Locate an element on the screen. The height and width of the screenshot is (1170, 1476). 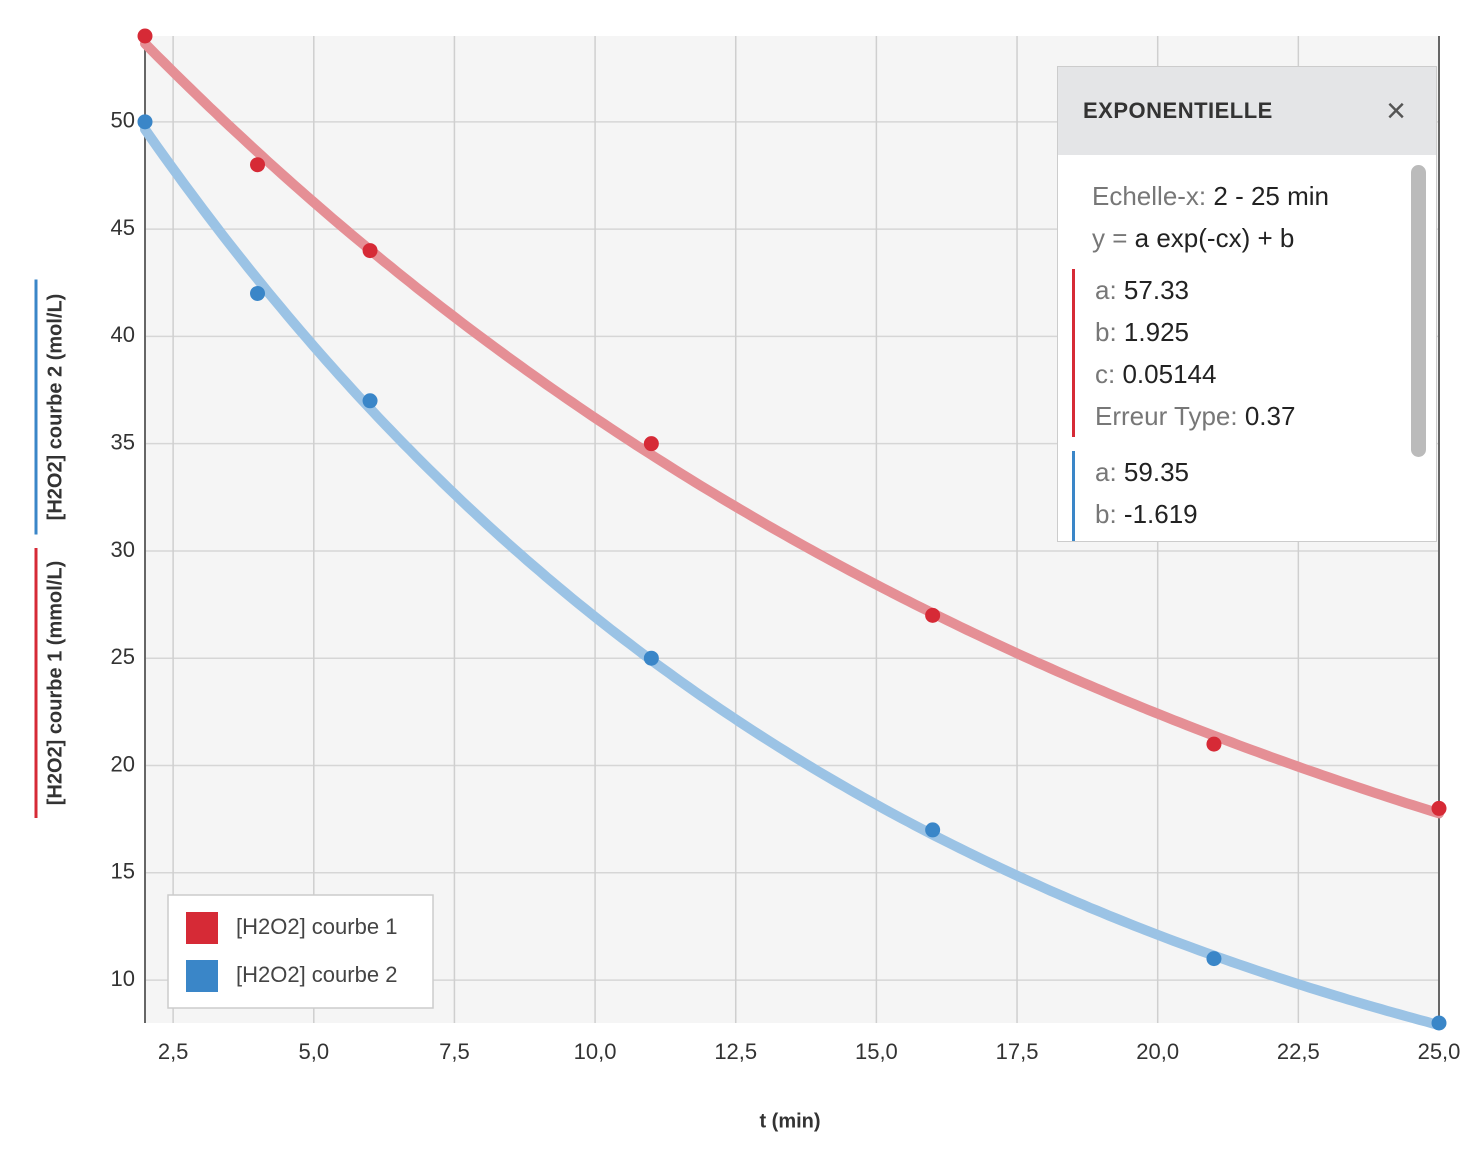
param-value: -1.619 is located at coordinates (1160, 514).